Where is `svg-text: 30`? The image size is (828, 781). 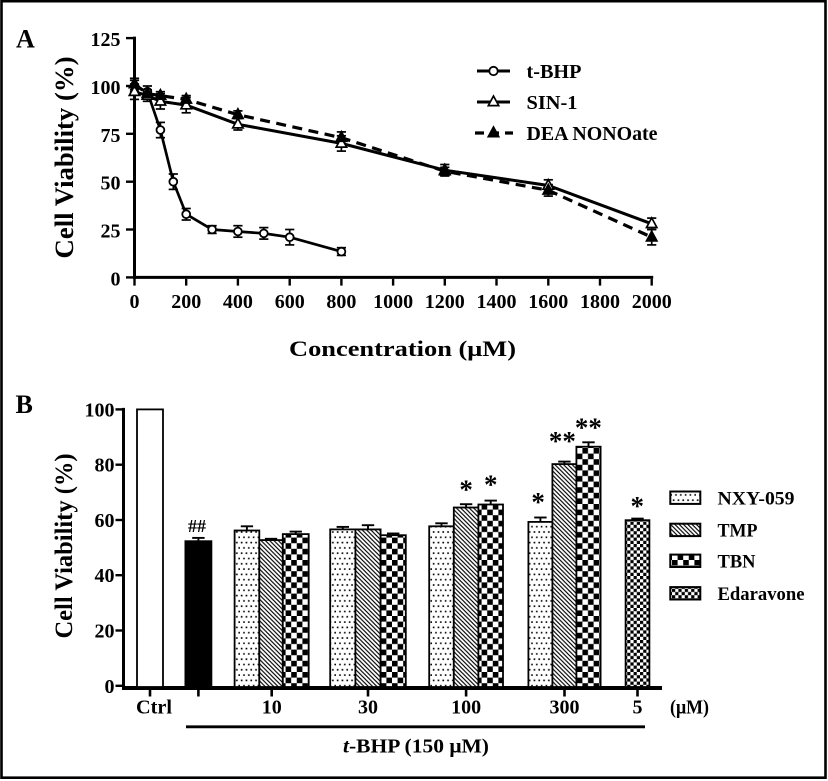 svg-text: 30 is located at coordinates (368, 708).